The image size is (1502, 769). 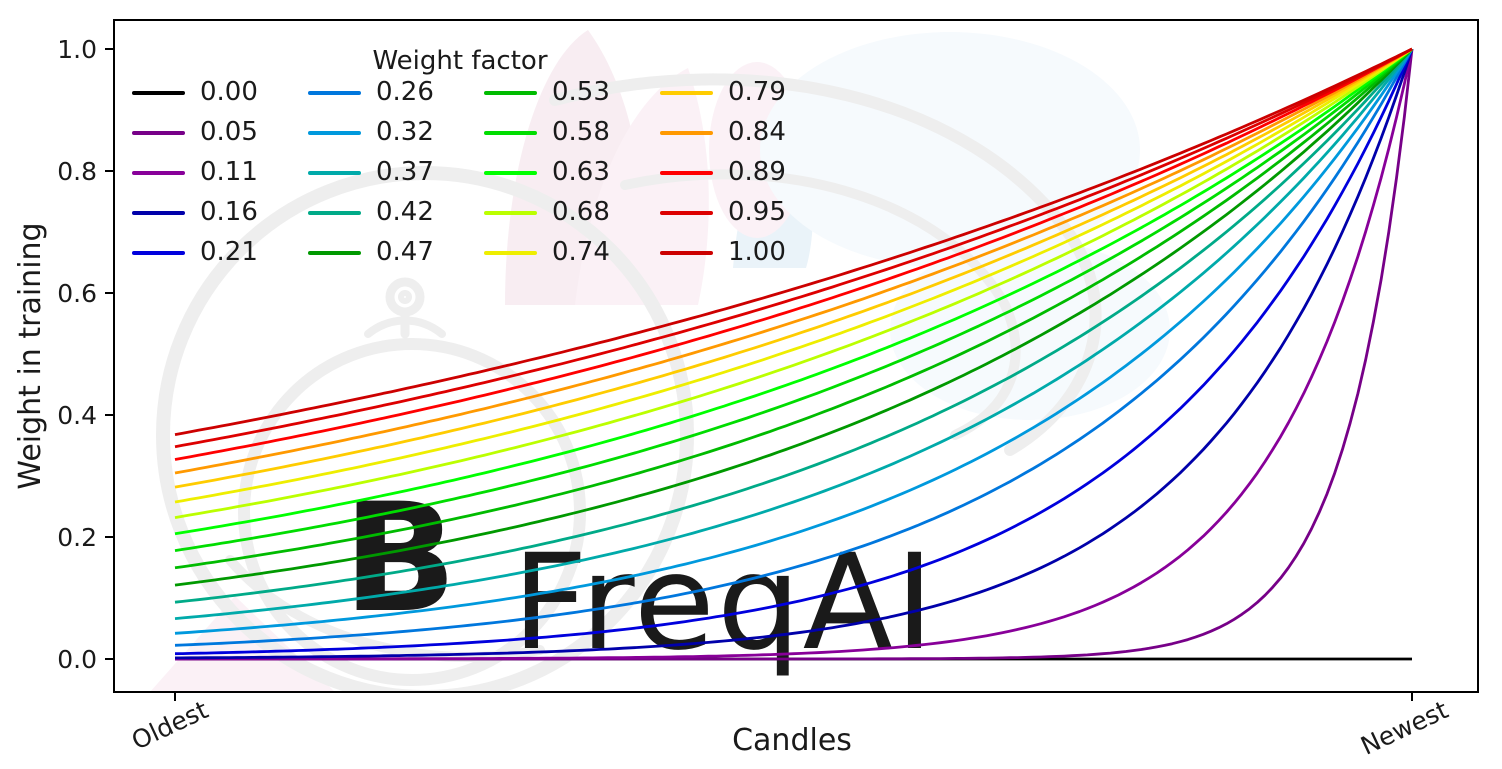 I want to click on y-tick-label: 0.0, so click(x=77, y=659).